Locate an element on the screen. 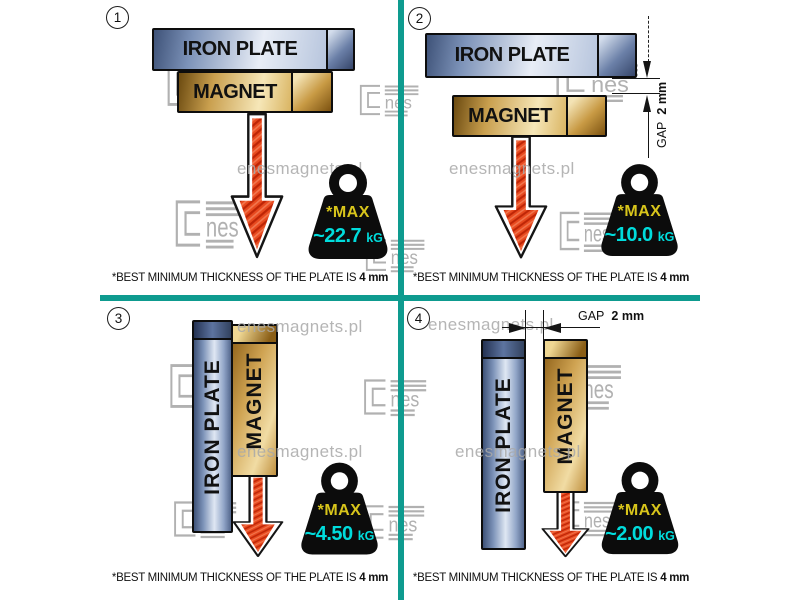 The width and height of the screenshot is (800, 600). panel2-dim-tick-top is located at coordinates (636, 78).